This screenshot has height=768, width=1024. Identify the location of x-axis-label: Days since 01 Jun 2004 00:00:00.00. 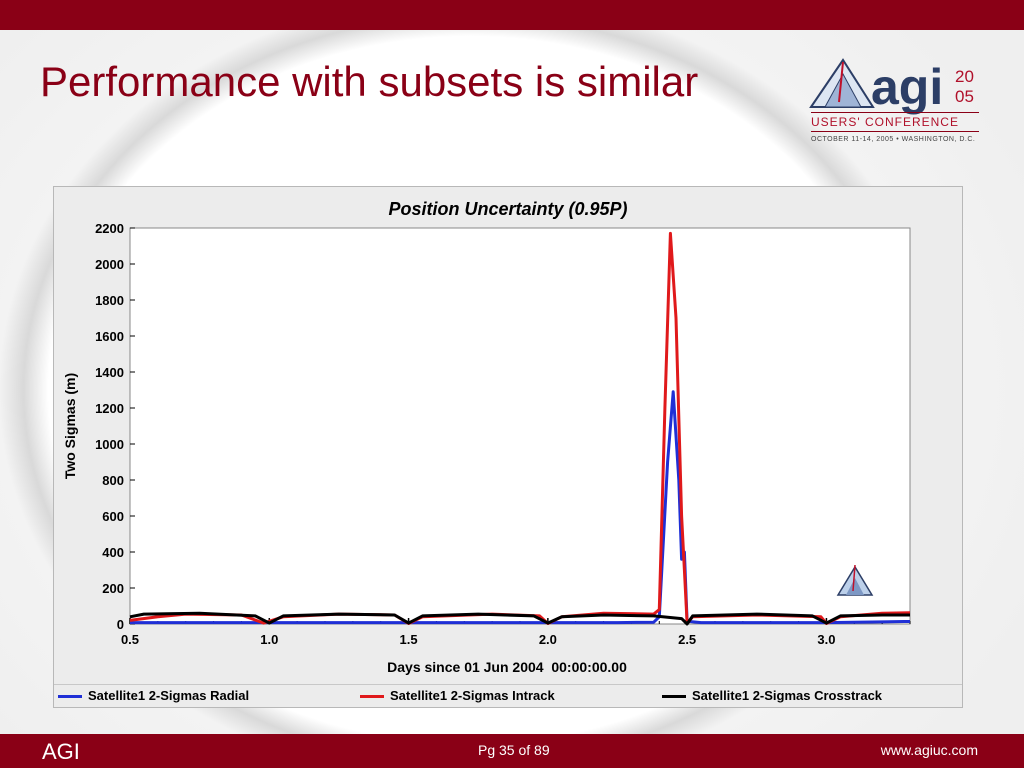
(507, 667).